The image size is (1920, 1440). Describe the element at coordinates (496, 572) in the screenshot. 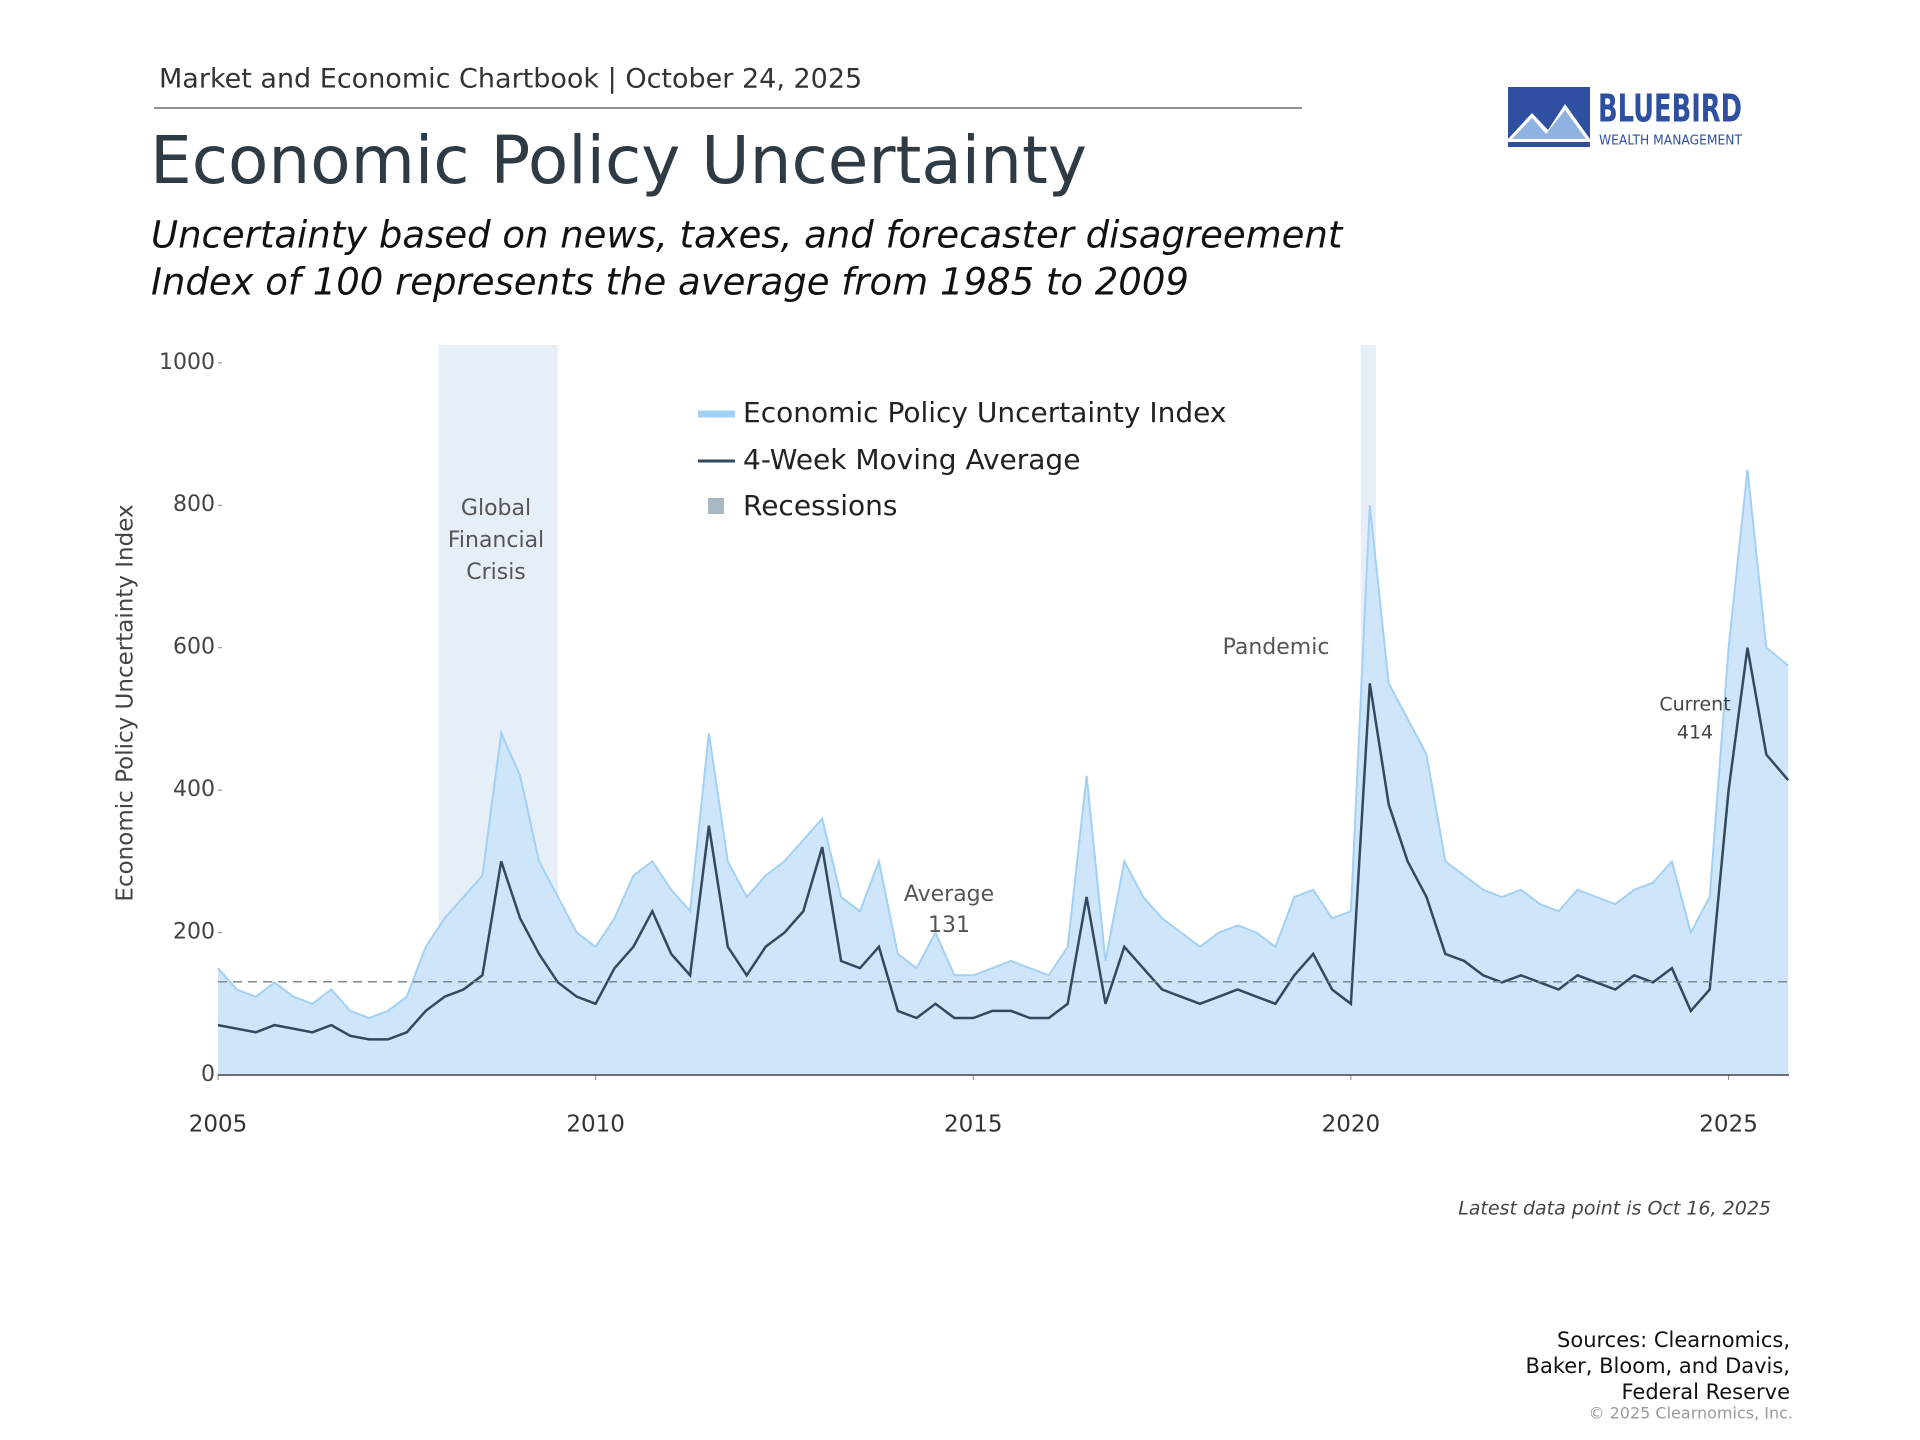

I see `annotation: Crisis` at that location.